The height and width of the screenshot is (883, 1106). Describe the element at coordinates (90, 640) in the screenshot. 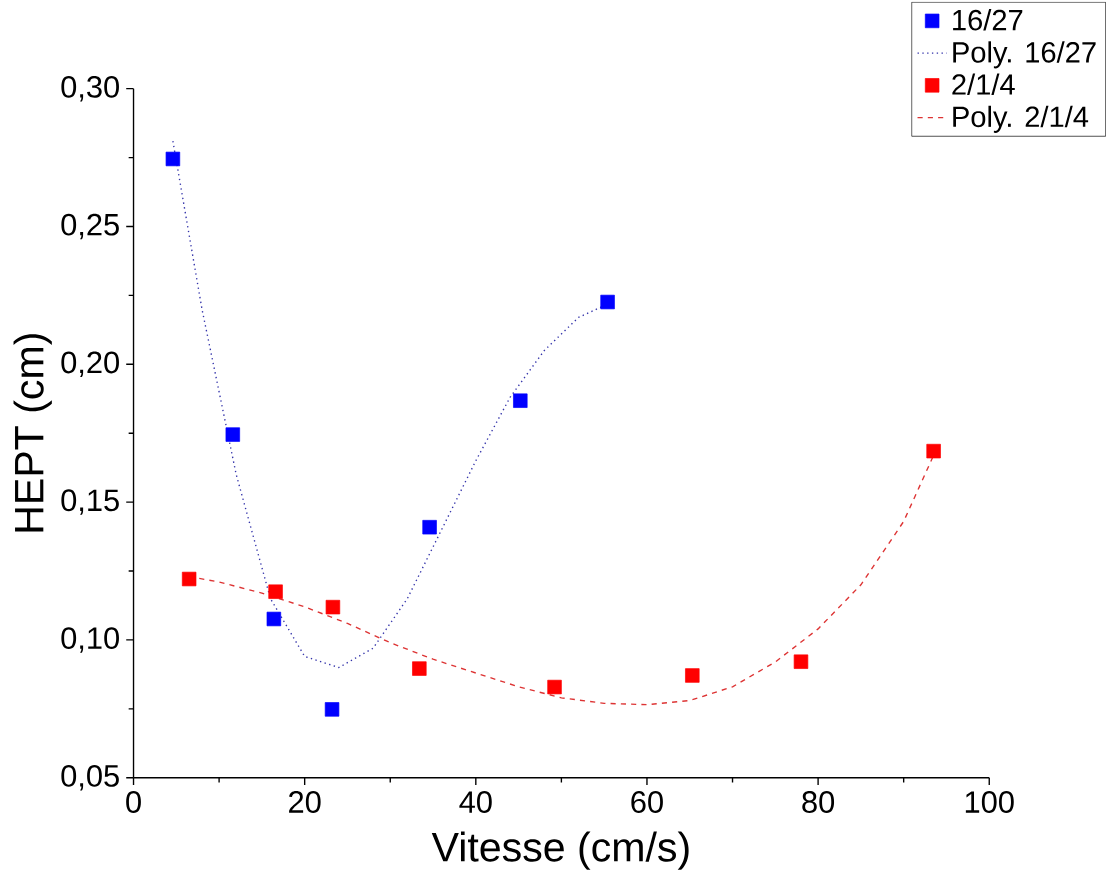

I see `y-tick-label: 0,10` at that location.